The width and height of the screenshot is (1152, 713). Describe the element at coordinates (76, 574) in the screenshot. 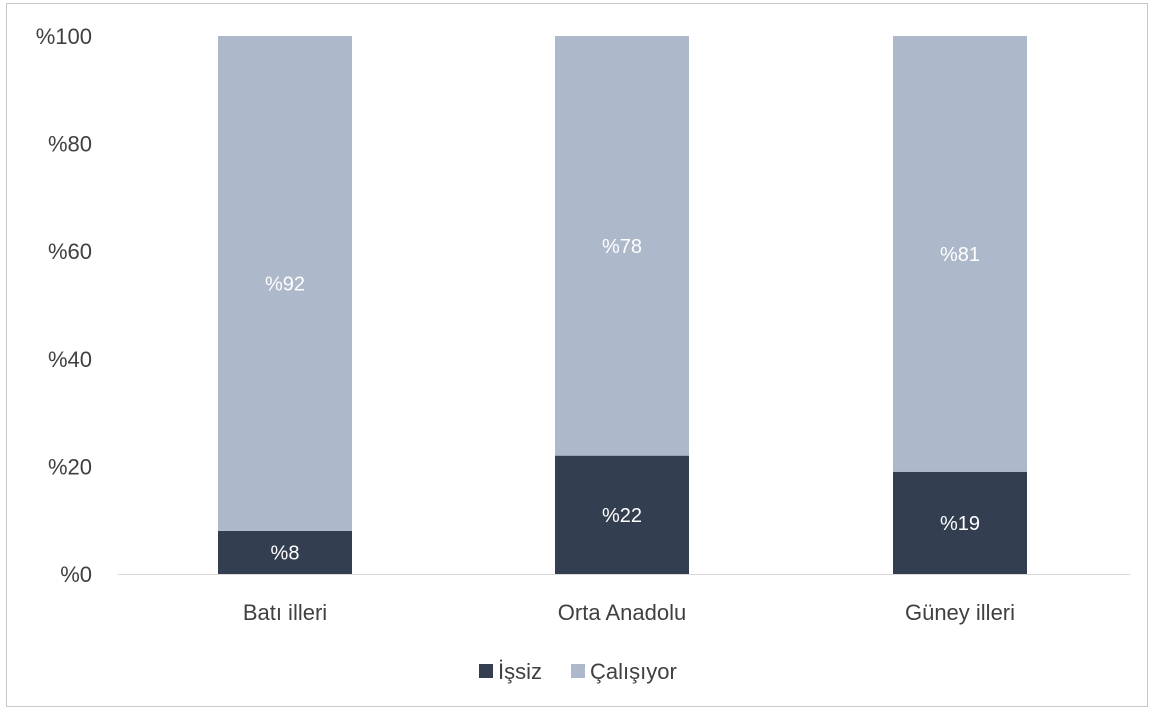

I see `y-tick-label: %0` at that location.